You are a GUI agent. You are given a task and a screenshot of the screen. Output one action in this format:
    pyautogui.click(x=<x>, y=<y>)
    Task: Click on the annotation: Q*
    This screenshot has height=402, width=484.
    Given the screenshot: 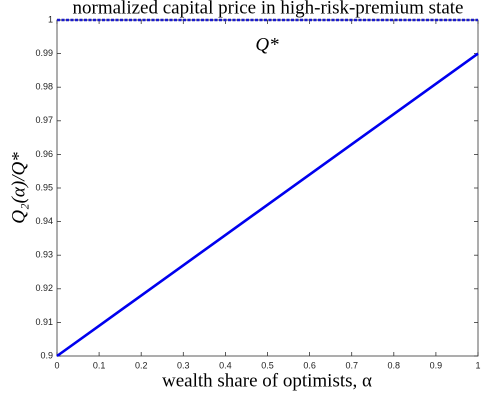 What is the action you would take?
    pyautogui.click(x=267, y=44)
    